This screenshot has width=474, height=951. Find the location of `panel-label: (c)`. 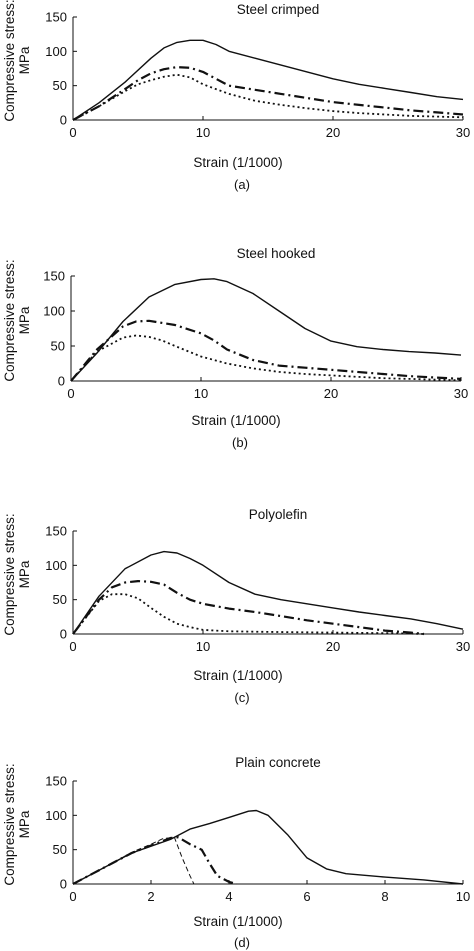

panel-label: (c) is located at coordinates (241, 697).